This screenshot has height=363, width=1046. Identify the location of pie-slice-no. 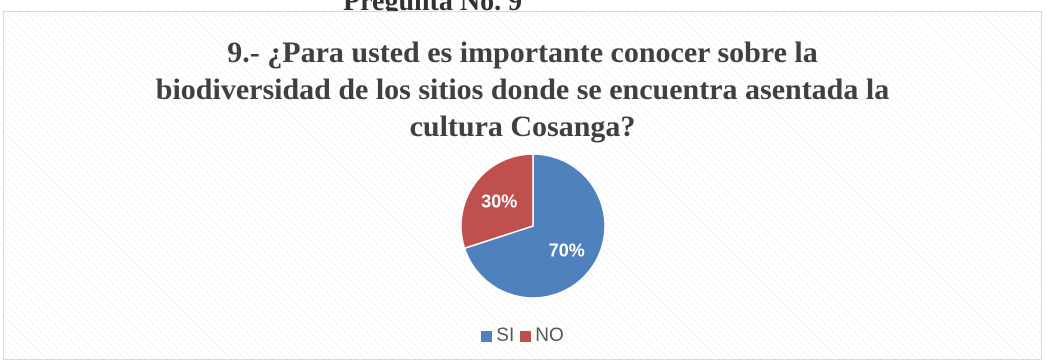
(497, 201).